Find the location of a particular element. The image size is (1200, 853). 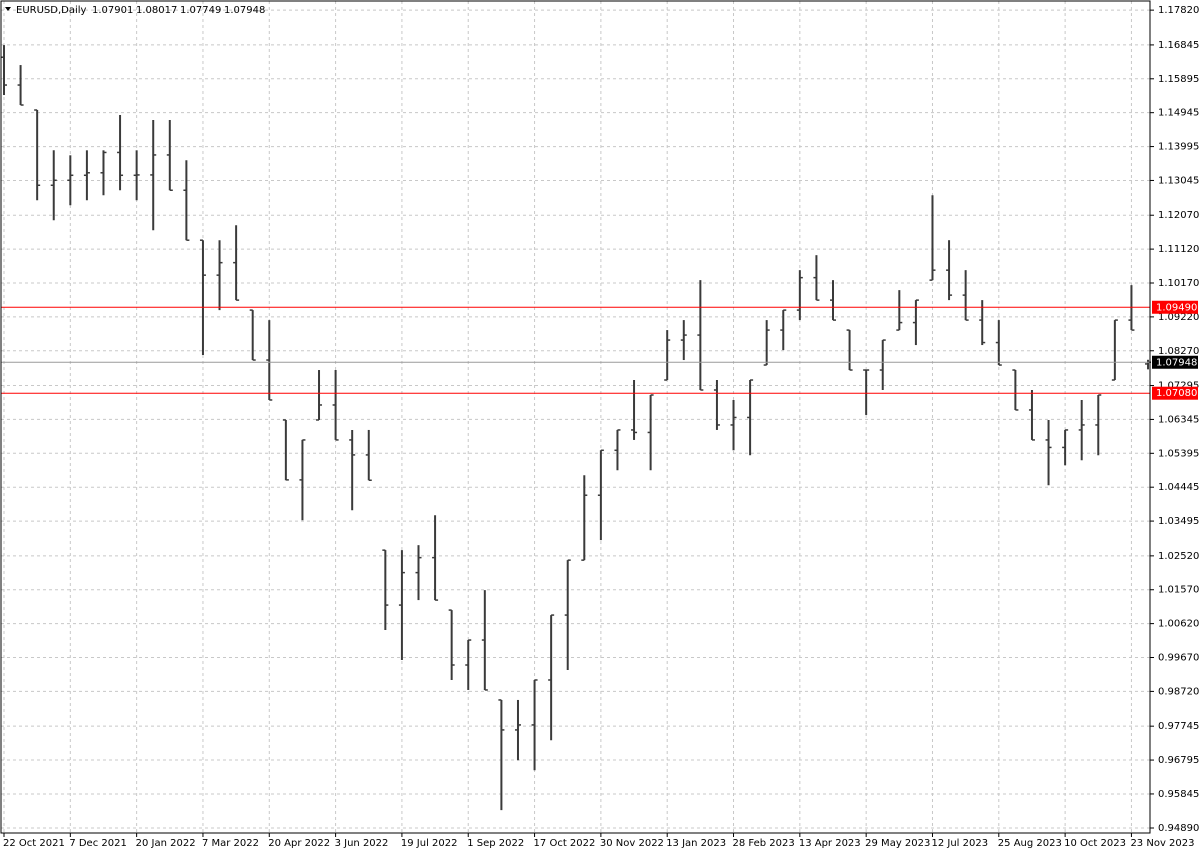

current-price-label: 1.07948 is located at coordinates (1176, 362).